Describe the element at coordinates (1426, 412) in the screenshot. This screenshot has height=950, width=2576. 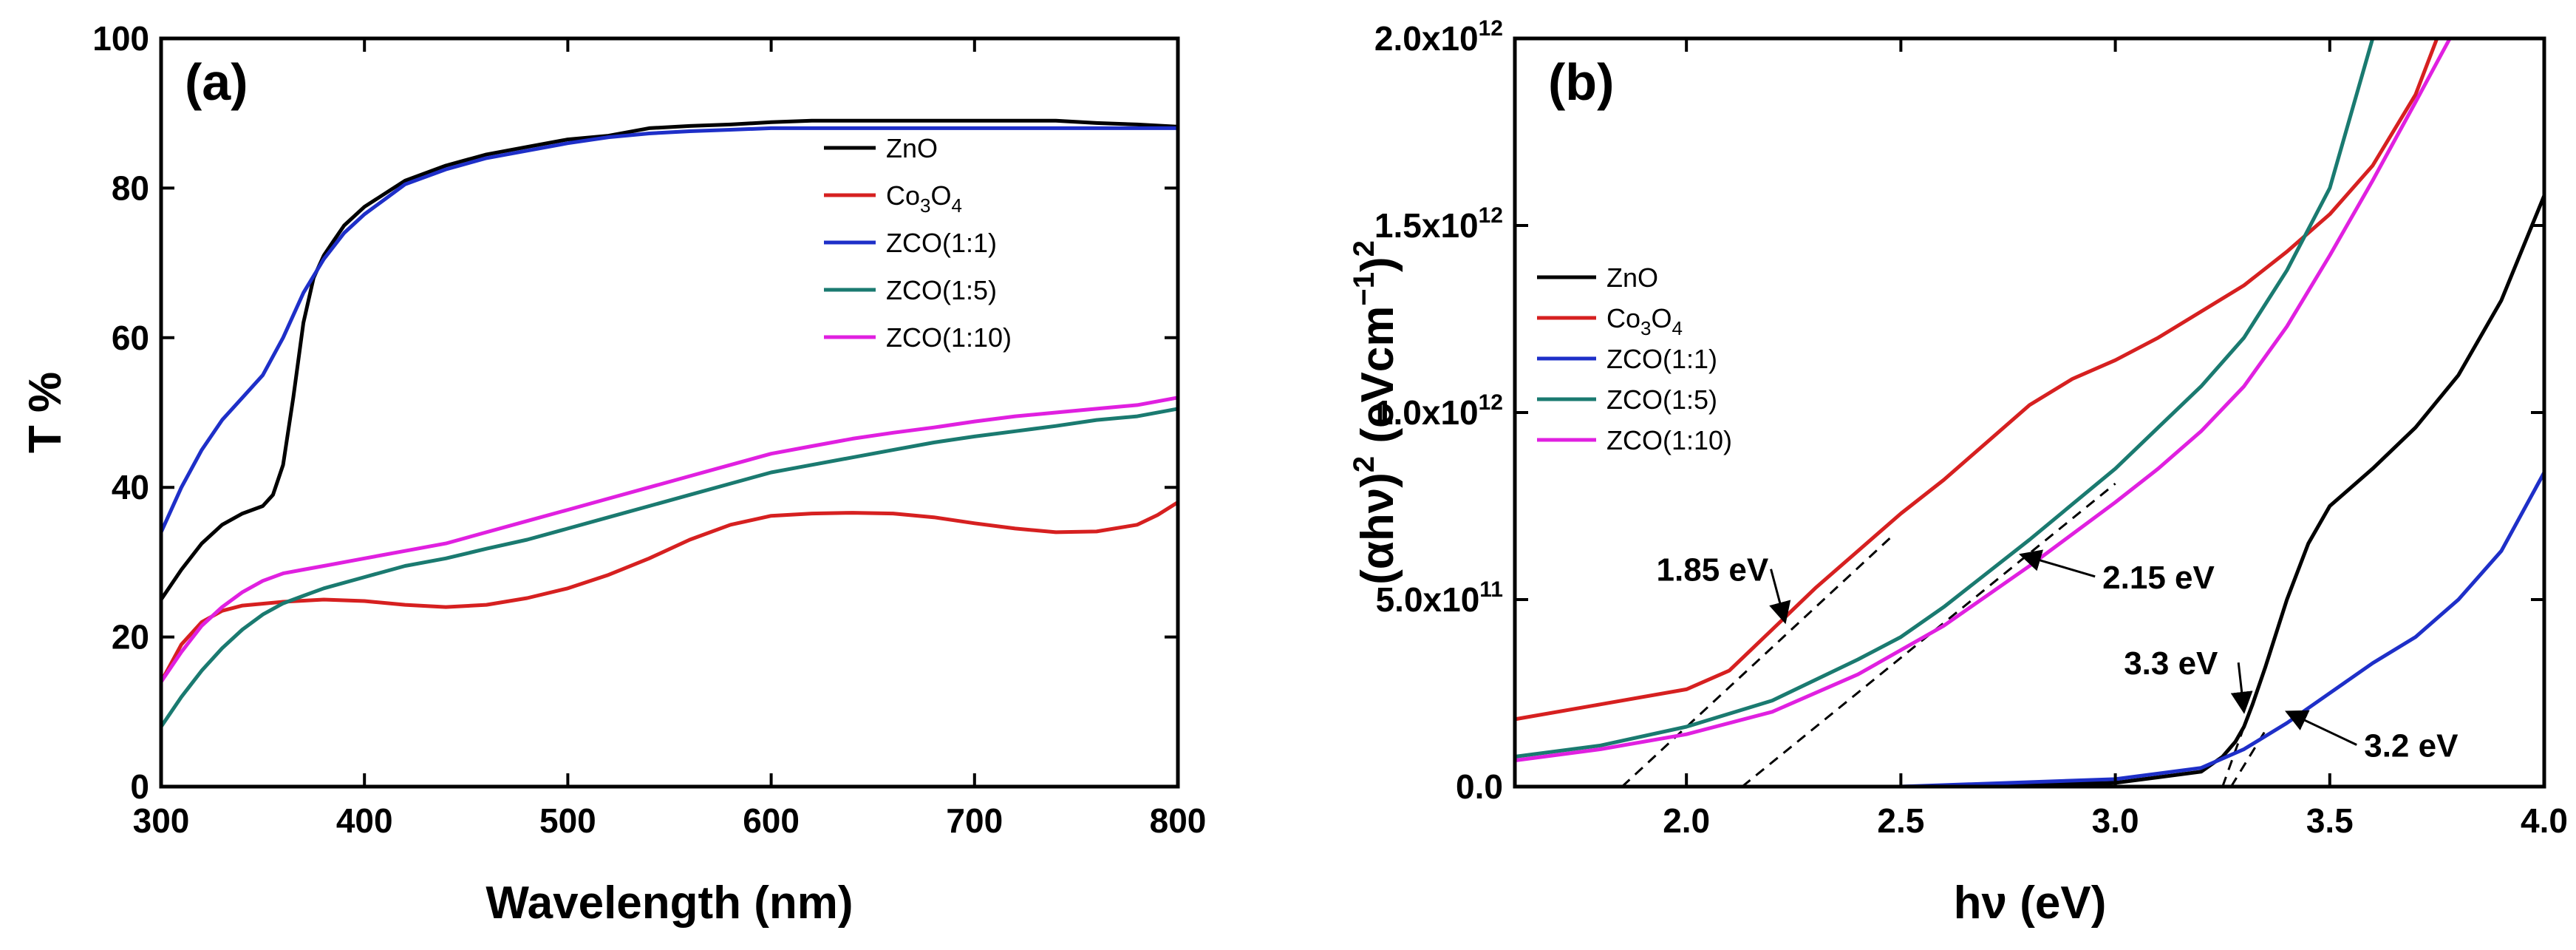
I see `panel-b-ytick-mantissa-2: 1.0x10` at that location.